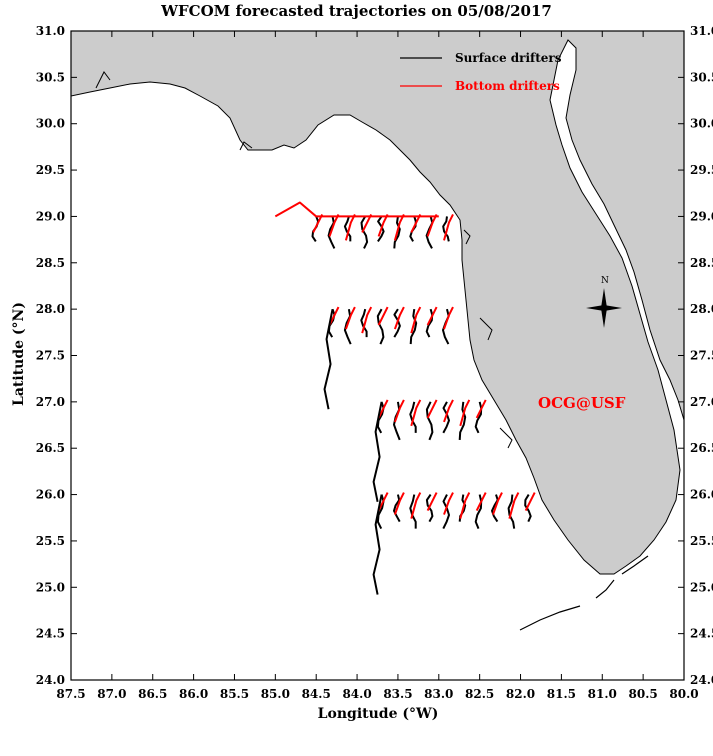 This screenshot has width=713, height=756. Describe the element at coordinates (602, 694) in the screenshot. I see `x-tick-label: 81.0` at that location.